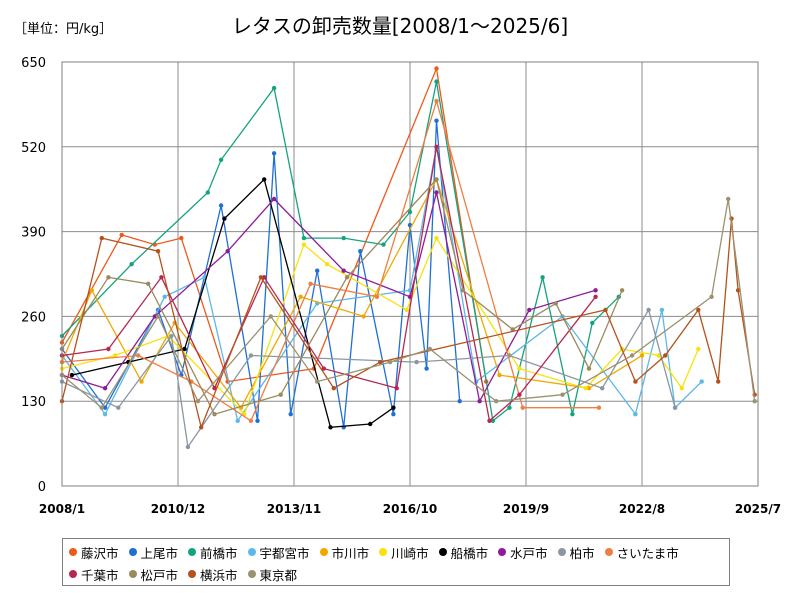 The image size is (800, 600). I want to click on legend-item: 柏市, so click(576, 552).